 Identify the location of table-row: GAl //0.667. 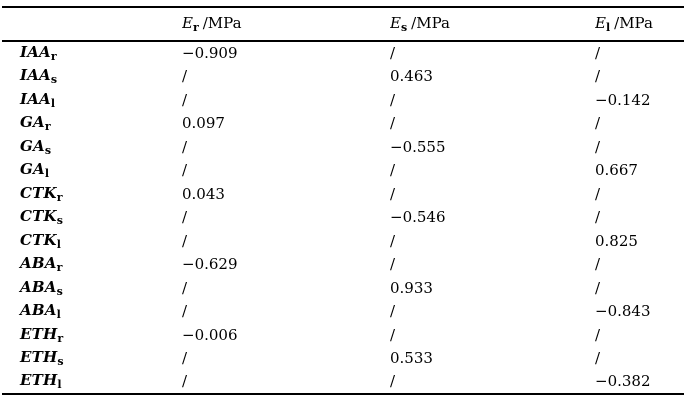
(343, 171).